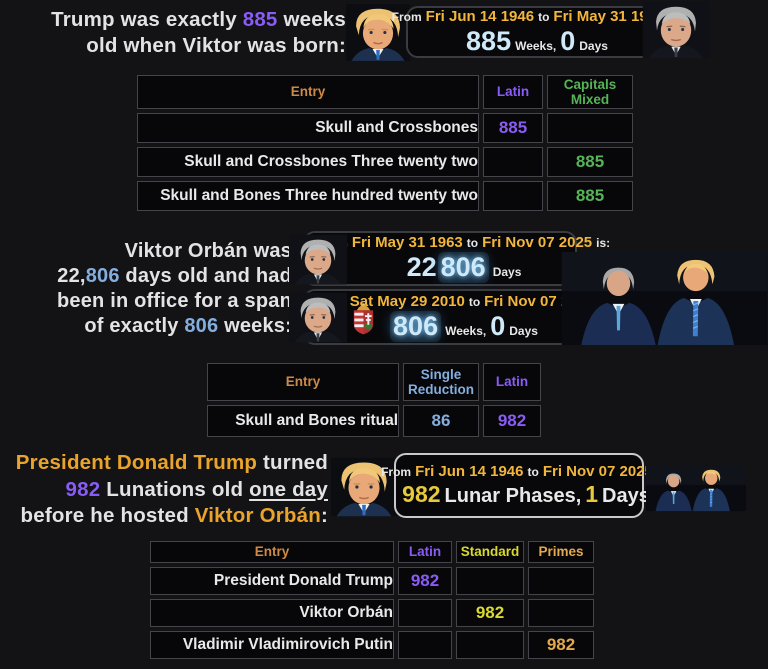 Image resolution: width=768 pixels, height=669 pixels. Describe the element at coordinates (272, 613) in the screenshot. I see `entry-cell: Viktor Orbán` at that location.